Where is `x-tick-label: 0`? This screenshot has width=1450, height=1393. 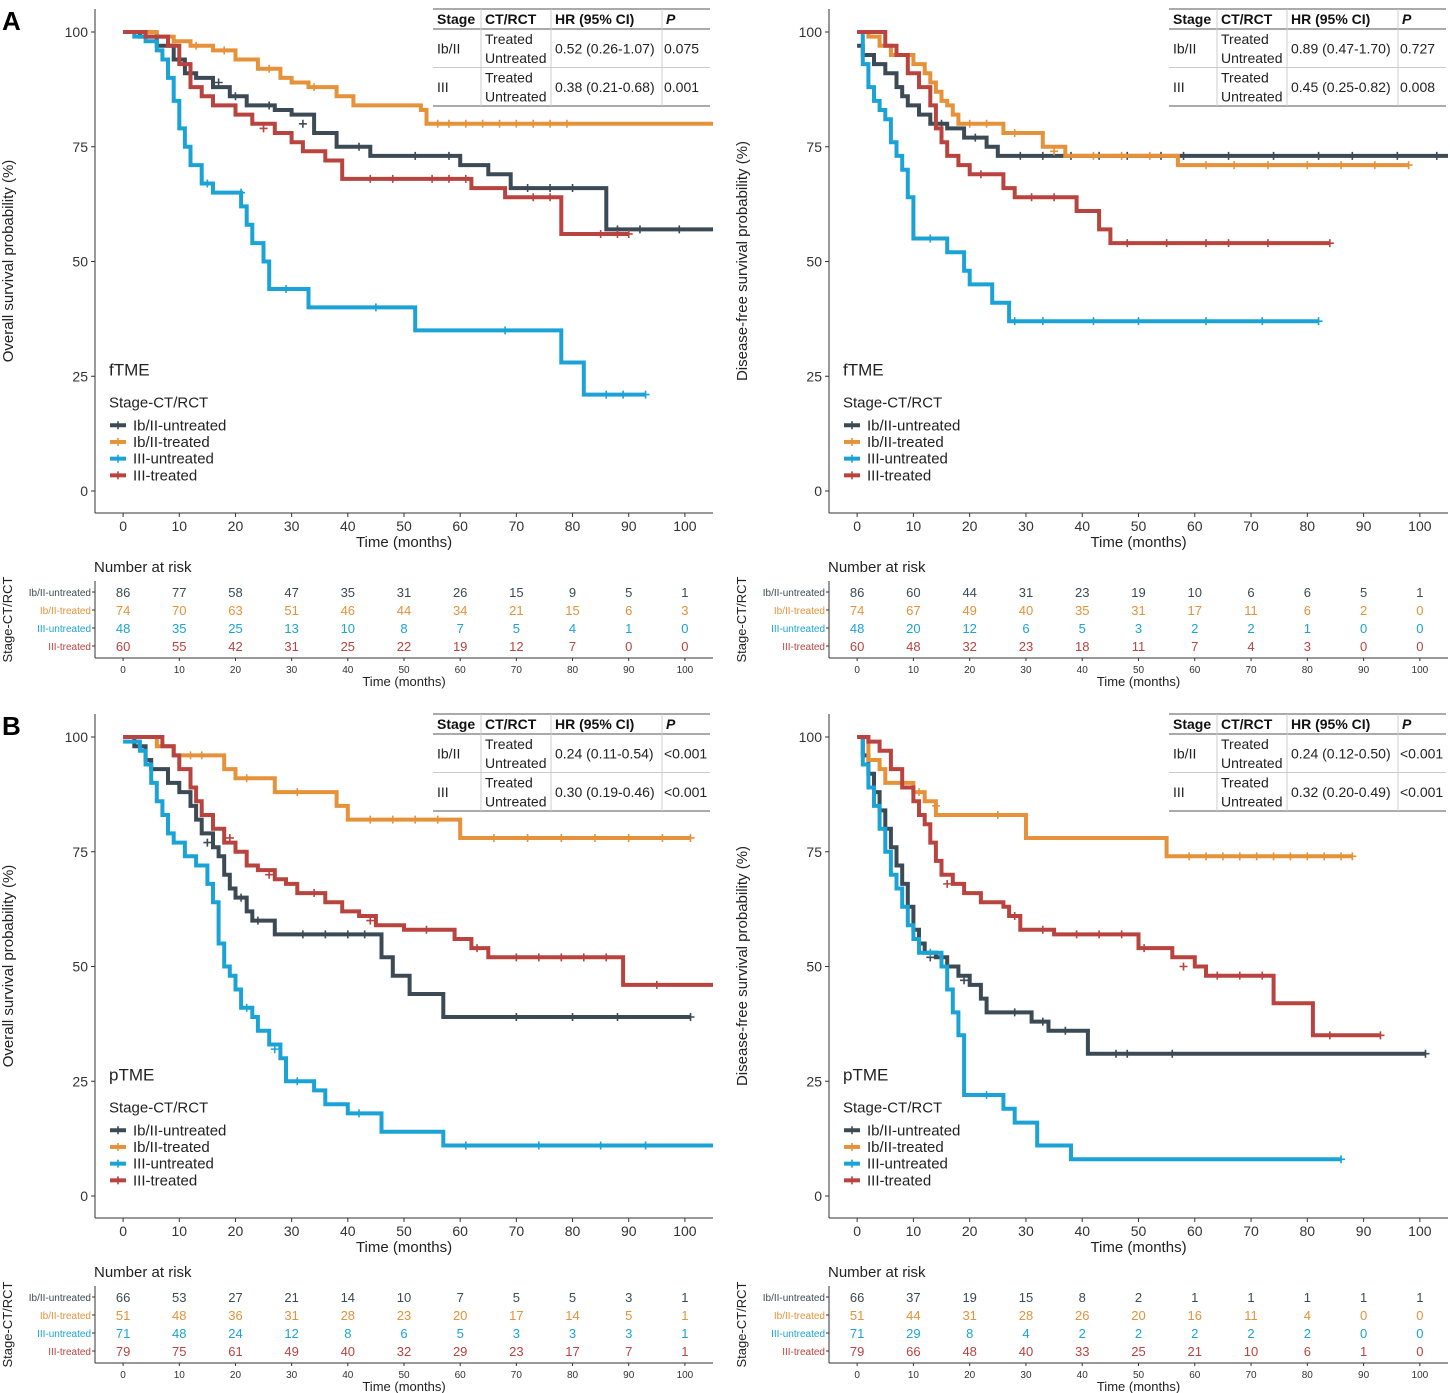 x-tick-label: 0 is located at coordinates (857, 526).